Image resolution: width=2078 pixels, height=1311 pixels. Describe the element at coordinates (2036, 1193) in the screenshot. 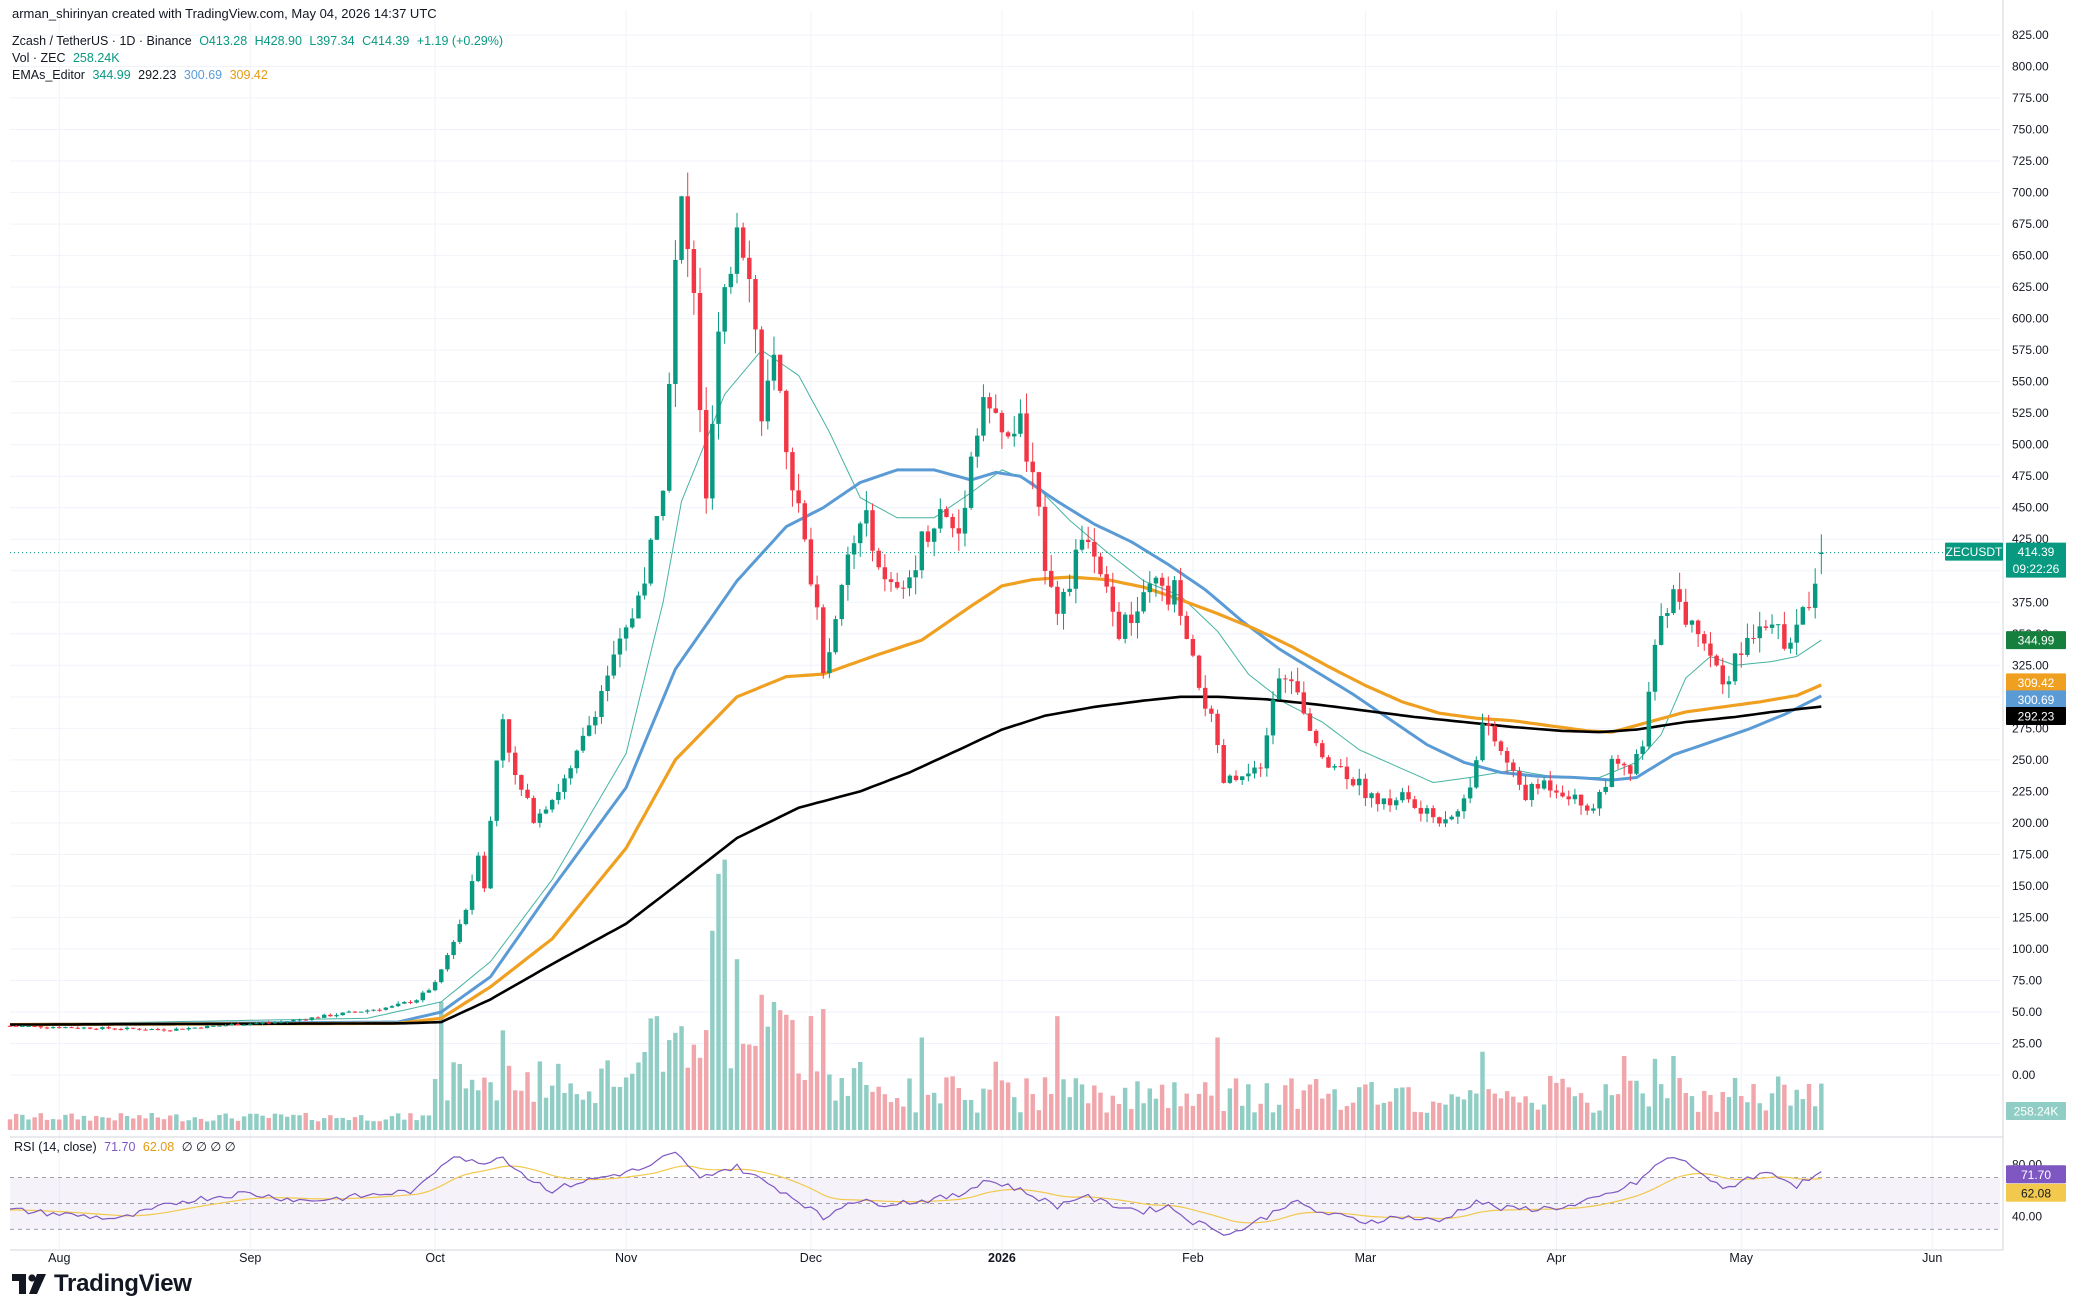

I see `rsi-ma-tag: 62.08` at that location.